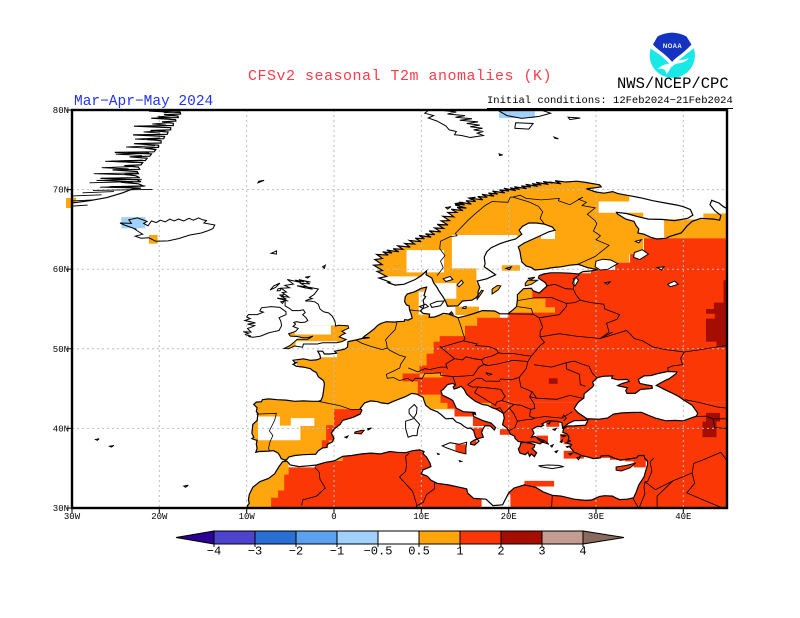 Image resolution: width=800 pixels, height=618 pixels. What do you see at coordinates (333, 517) in the screenshot?
I see `svg-text: 0` at bounding box center [333, 517].